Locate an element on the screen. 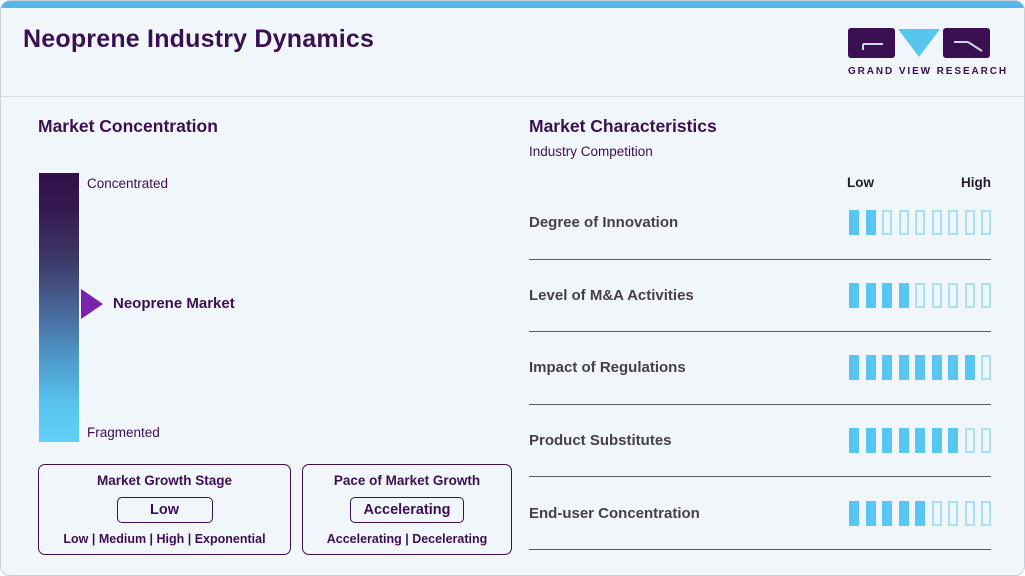 Image resolution: width=1025 pixels, height=576 pixels. market-position-label: Neoprene Market is located at coordinates (174, 303).